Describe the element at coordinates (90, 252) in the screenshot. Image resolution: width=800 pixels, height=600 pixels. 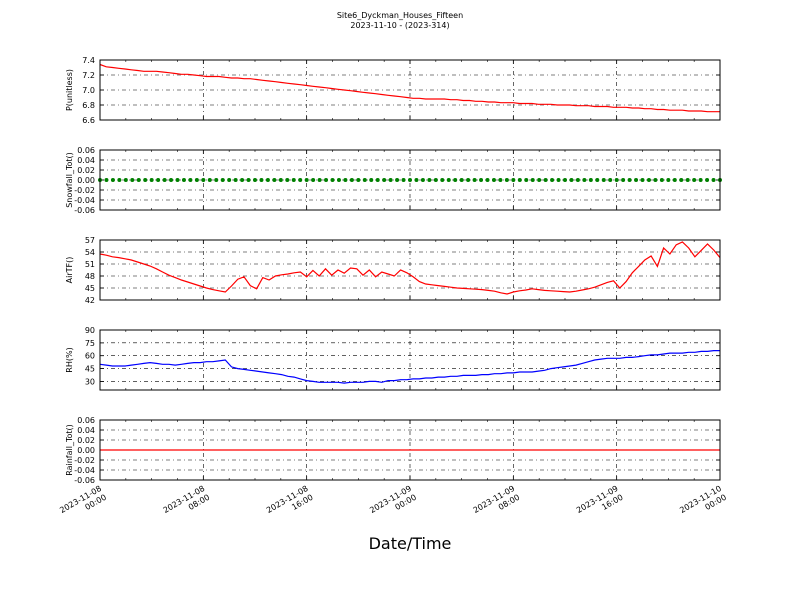
I see `y-tick-label: 54` at that location.